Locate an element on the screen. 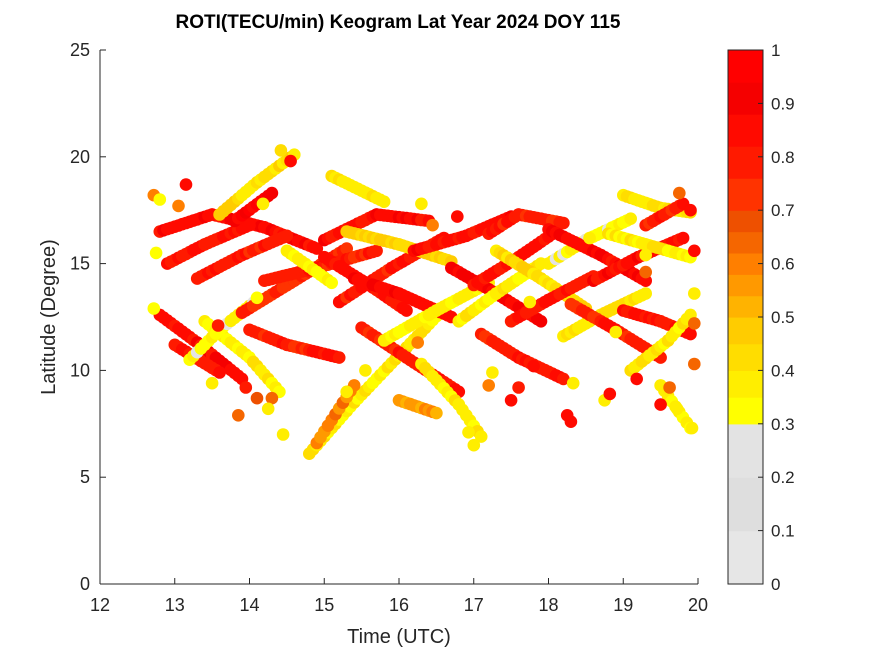  colorbar-tick-label: 0.7 is located at coordinates (783, 210).